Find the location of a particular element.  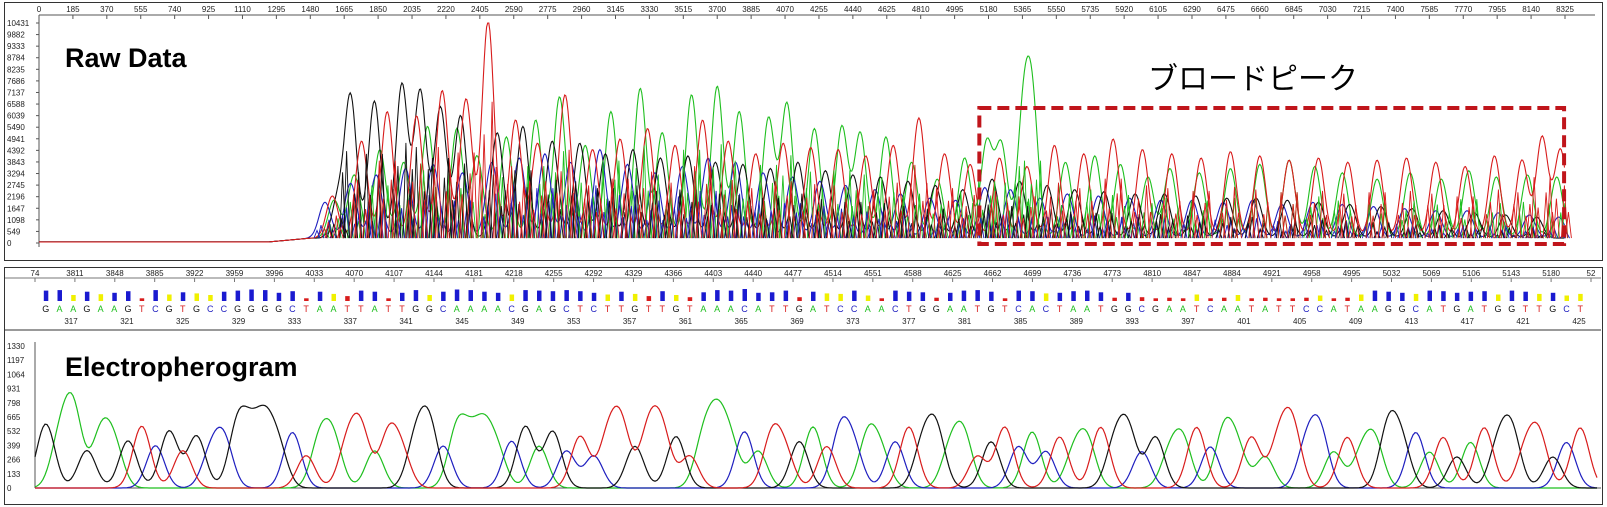

base-position-label: 373 is located at coordinates (853, 321).